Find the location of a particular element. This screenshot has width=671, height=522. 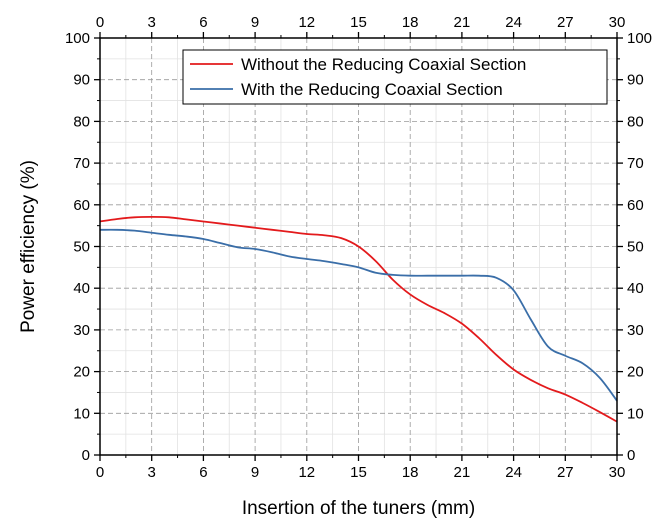

x-tick-label-top: 21 is located at coordinates (462, 22).